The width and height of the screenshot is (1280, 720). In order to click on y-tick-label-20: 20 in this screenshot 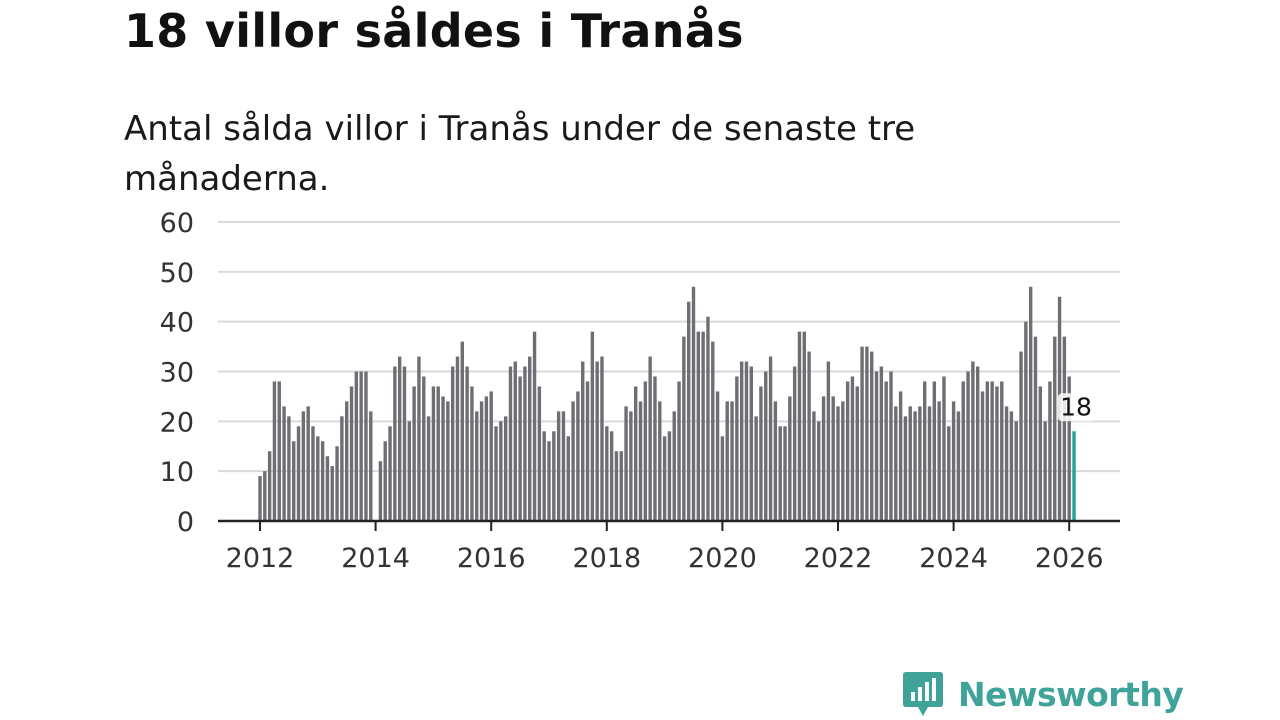, I will do `click(177, 422)`.